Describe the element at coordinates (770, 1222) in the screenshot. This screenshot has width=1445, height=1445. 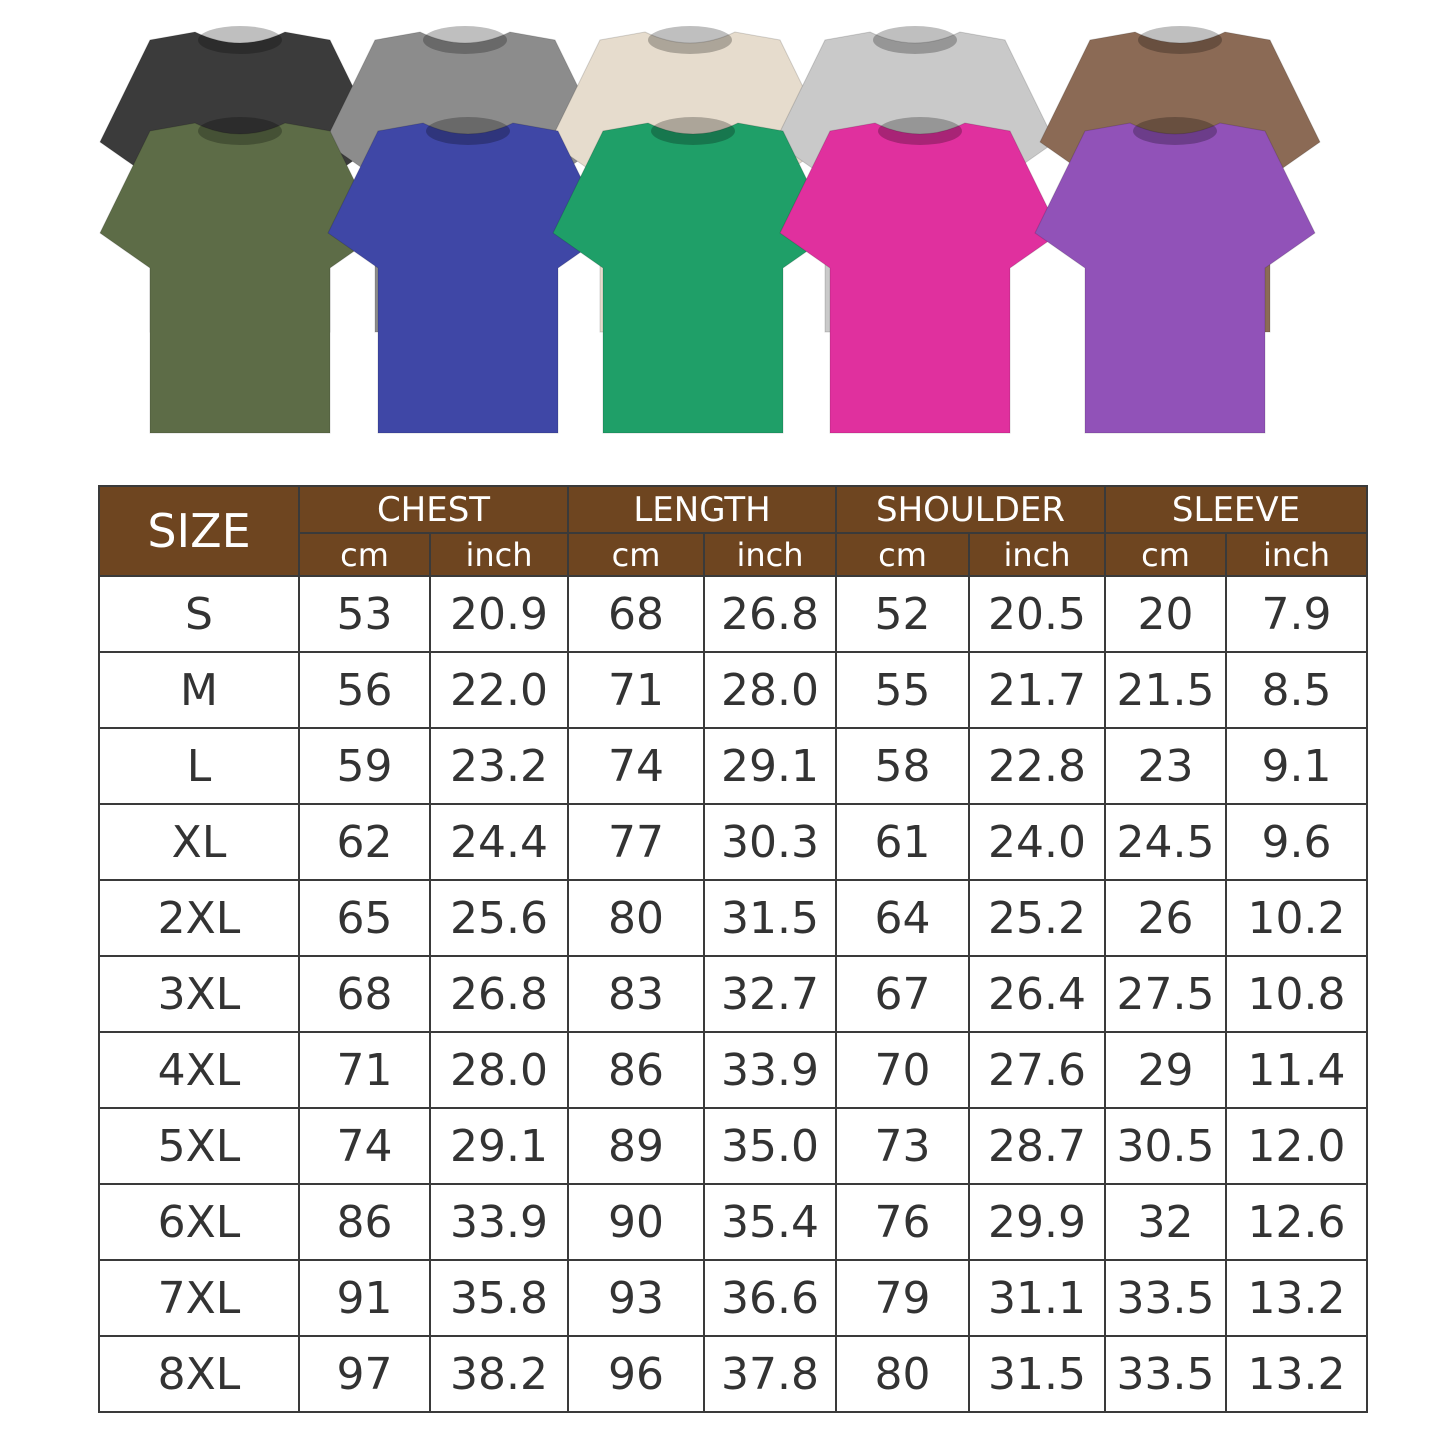
I see `measure-cell: 35.4` at that location.